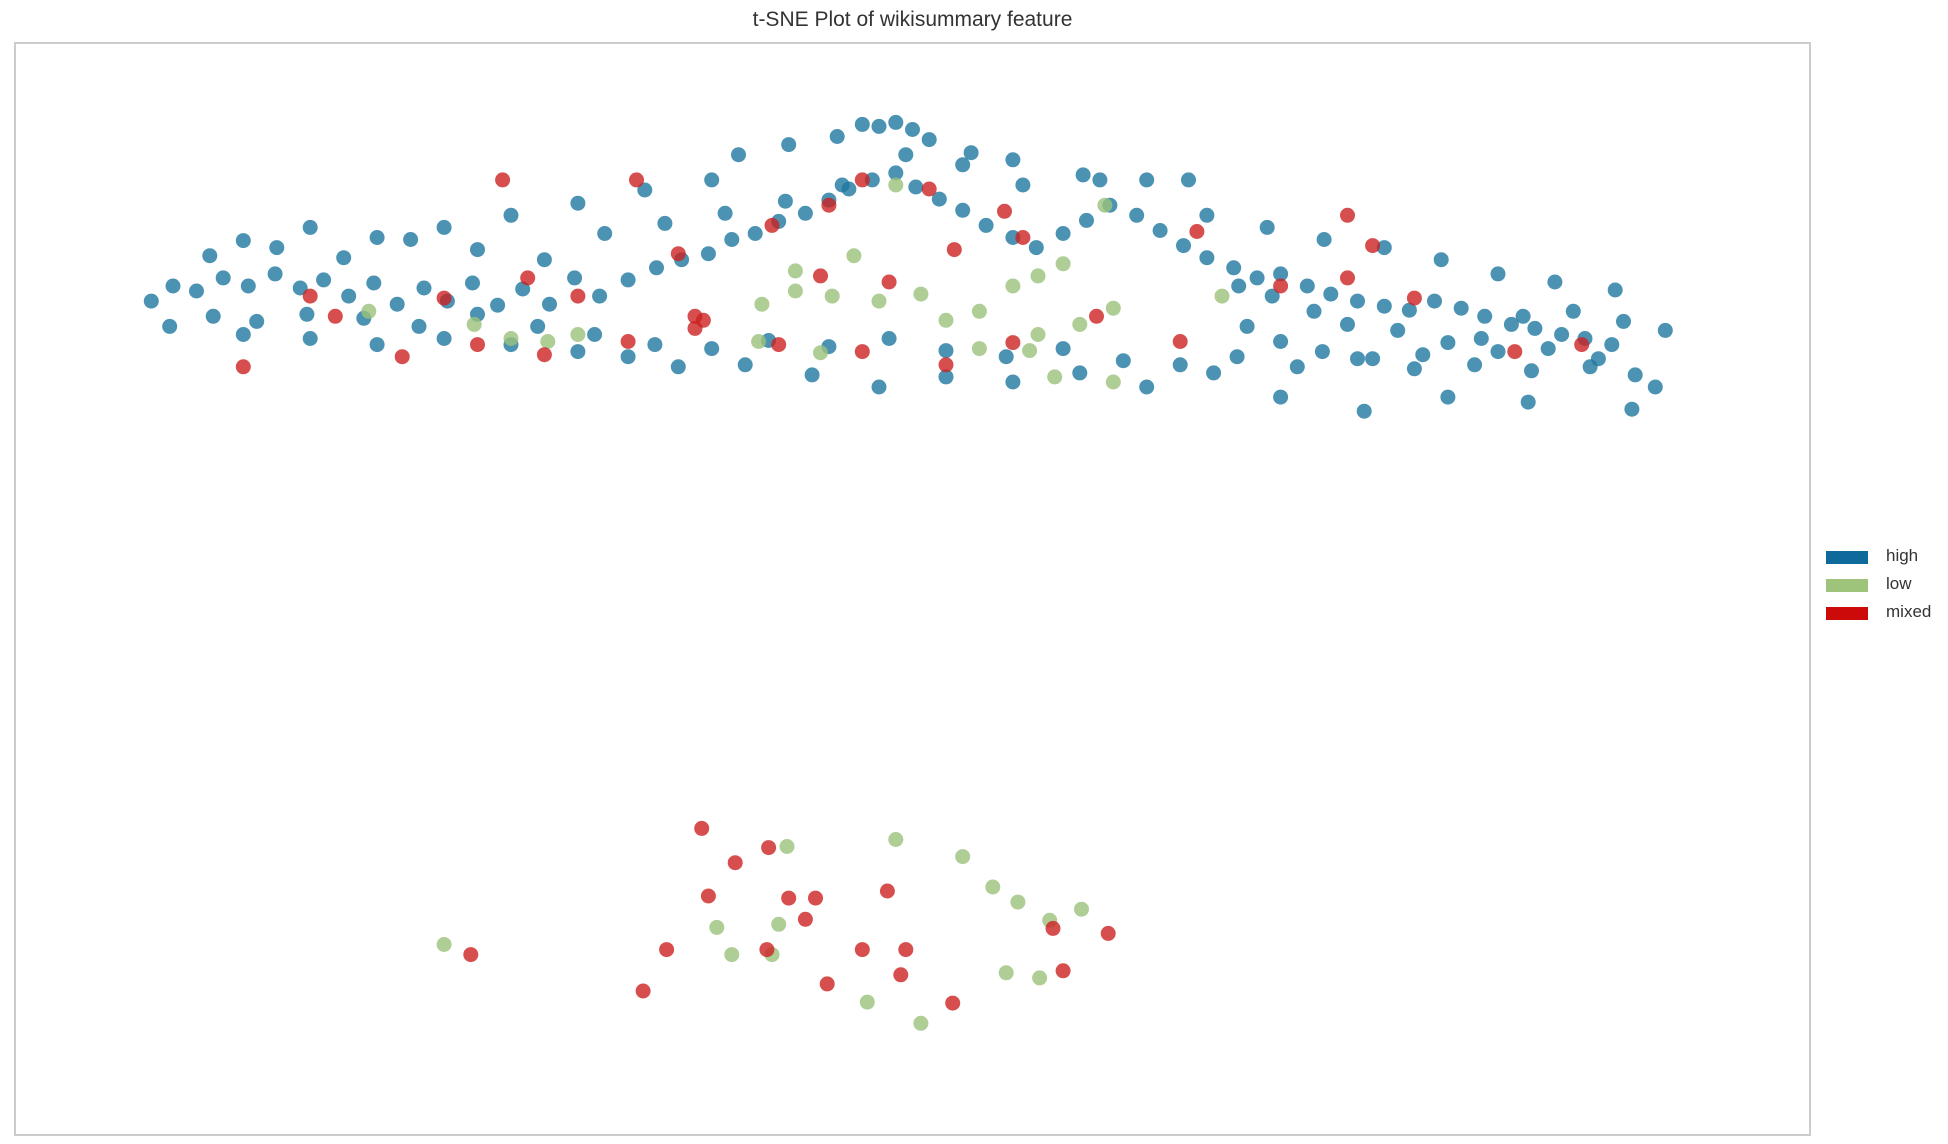 This screenshot has width=1948, height=1144. What do you see at coordinates (1885, 559) in the screenshot?
I see `legend-entry-high: high` at bounding box center [1885, 559].